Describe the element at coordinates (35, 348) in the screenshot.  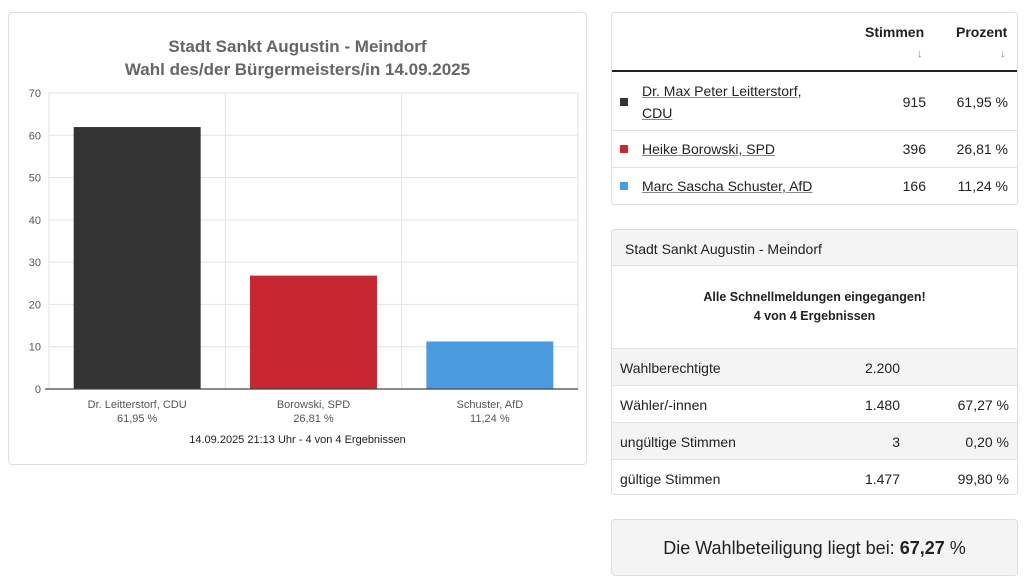
I see `y-tick-label: 10` at that location.